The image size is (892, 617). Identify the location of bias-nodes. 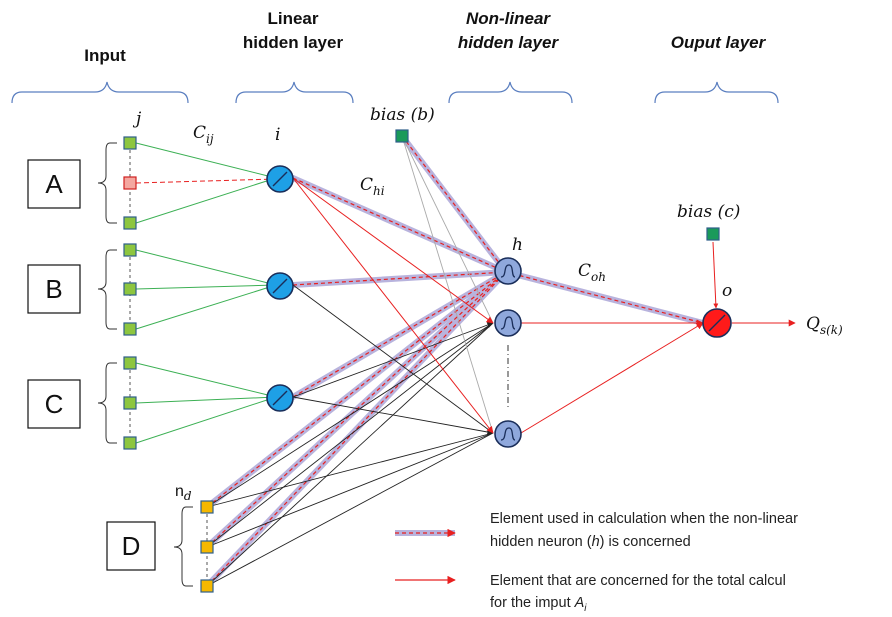
(557, 185).